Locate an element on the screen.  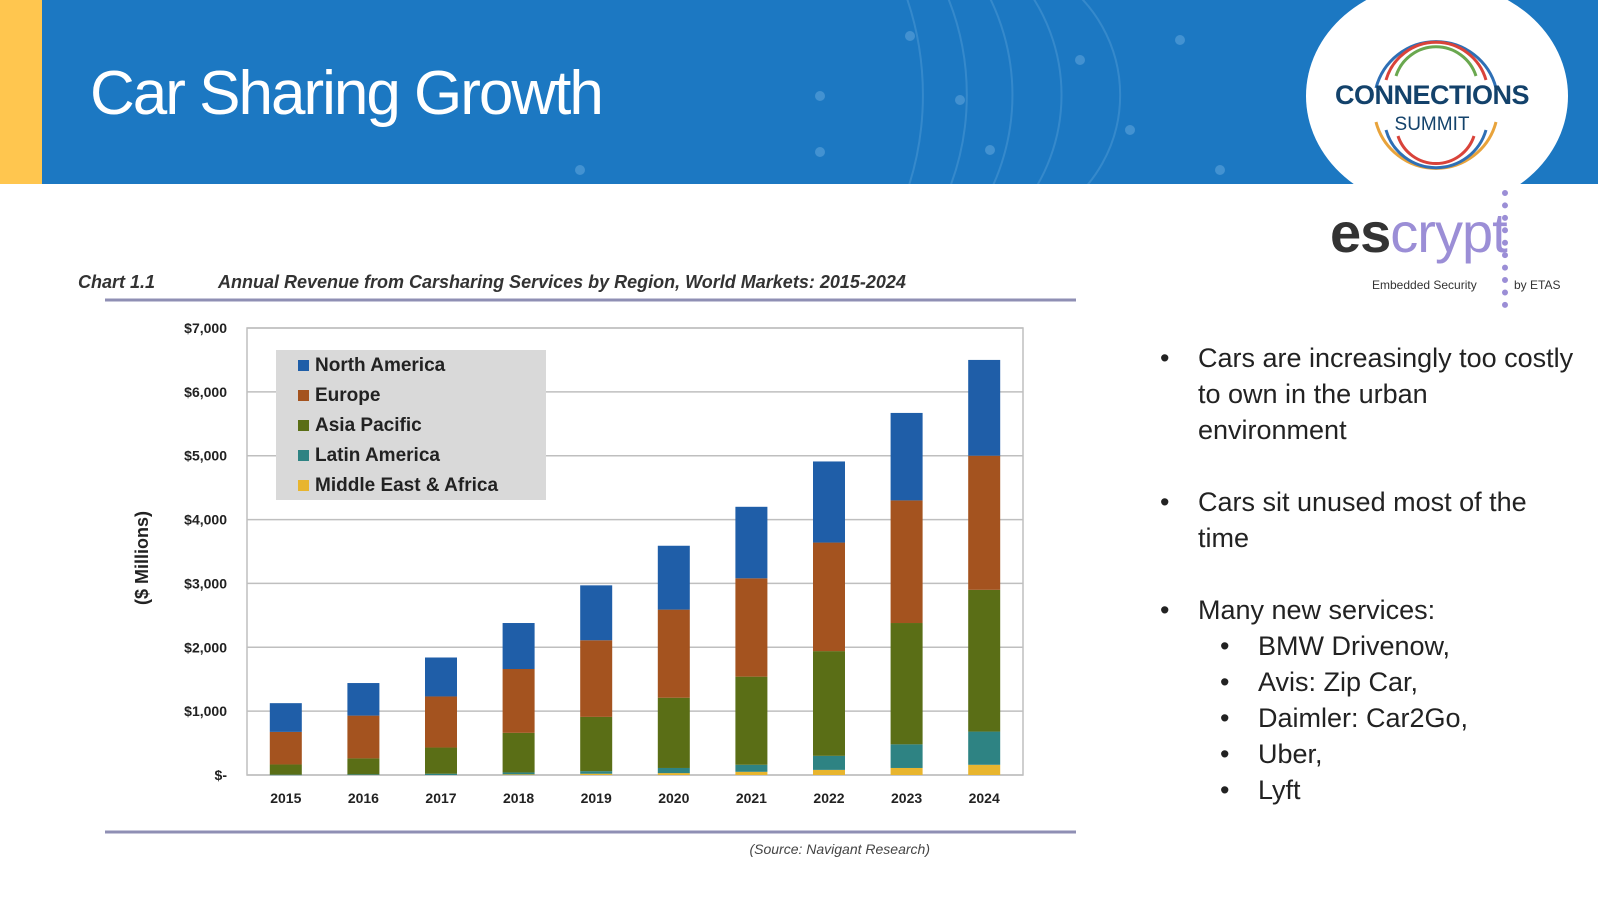
header-accent-bar is located at coordinates (21, 92).